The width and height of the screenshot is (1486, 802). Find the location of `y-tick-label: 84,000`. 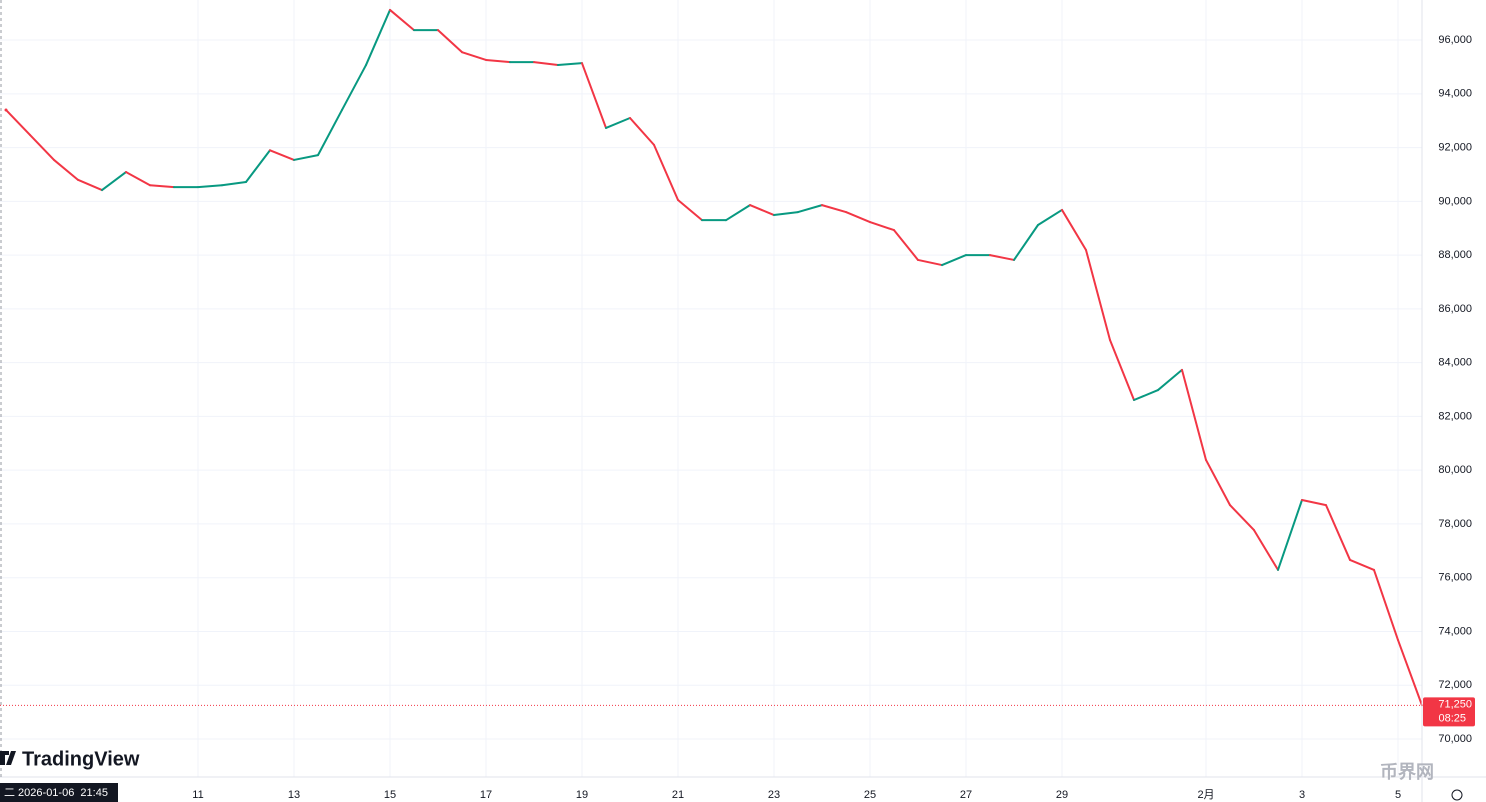

y-tick-label: 84,000 is located at coordinates (1455, 363).